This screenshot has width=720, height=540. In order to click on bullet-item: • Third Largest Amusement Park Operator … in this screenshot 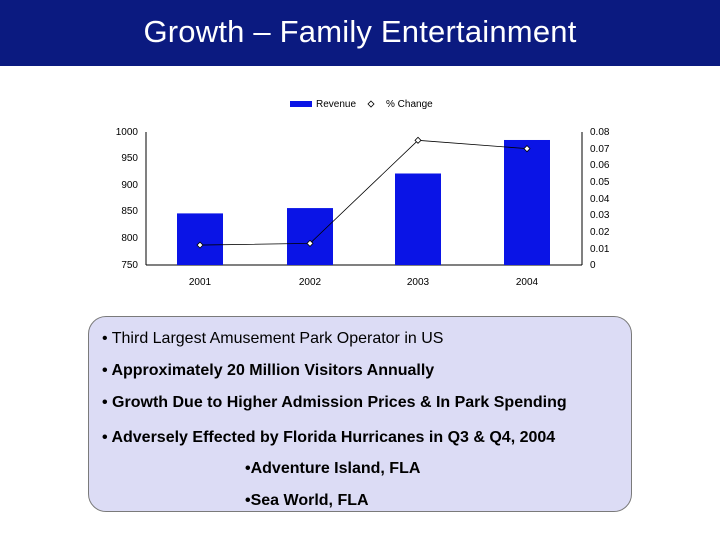, I will do `click(273, 338)`.